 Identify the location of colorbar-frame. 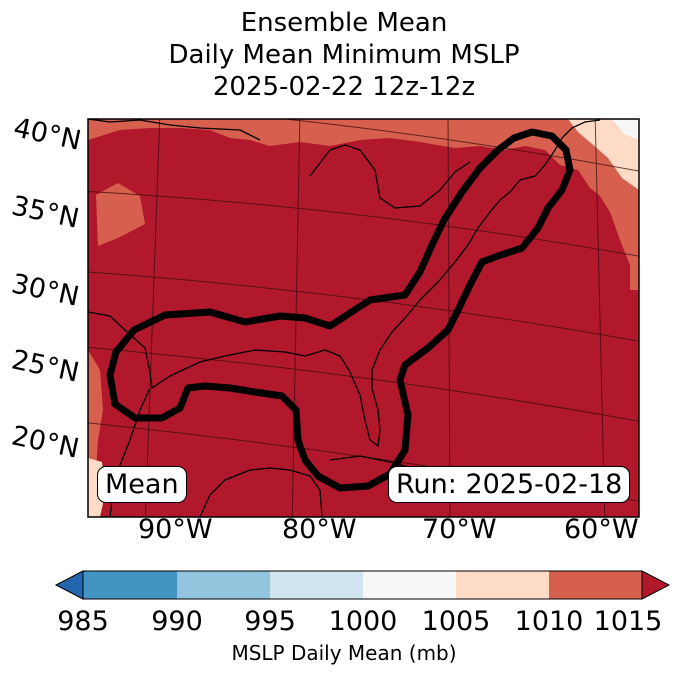
(362, 585).